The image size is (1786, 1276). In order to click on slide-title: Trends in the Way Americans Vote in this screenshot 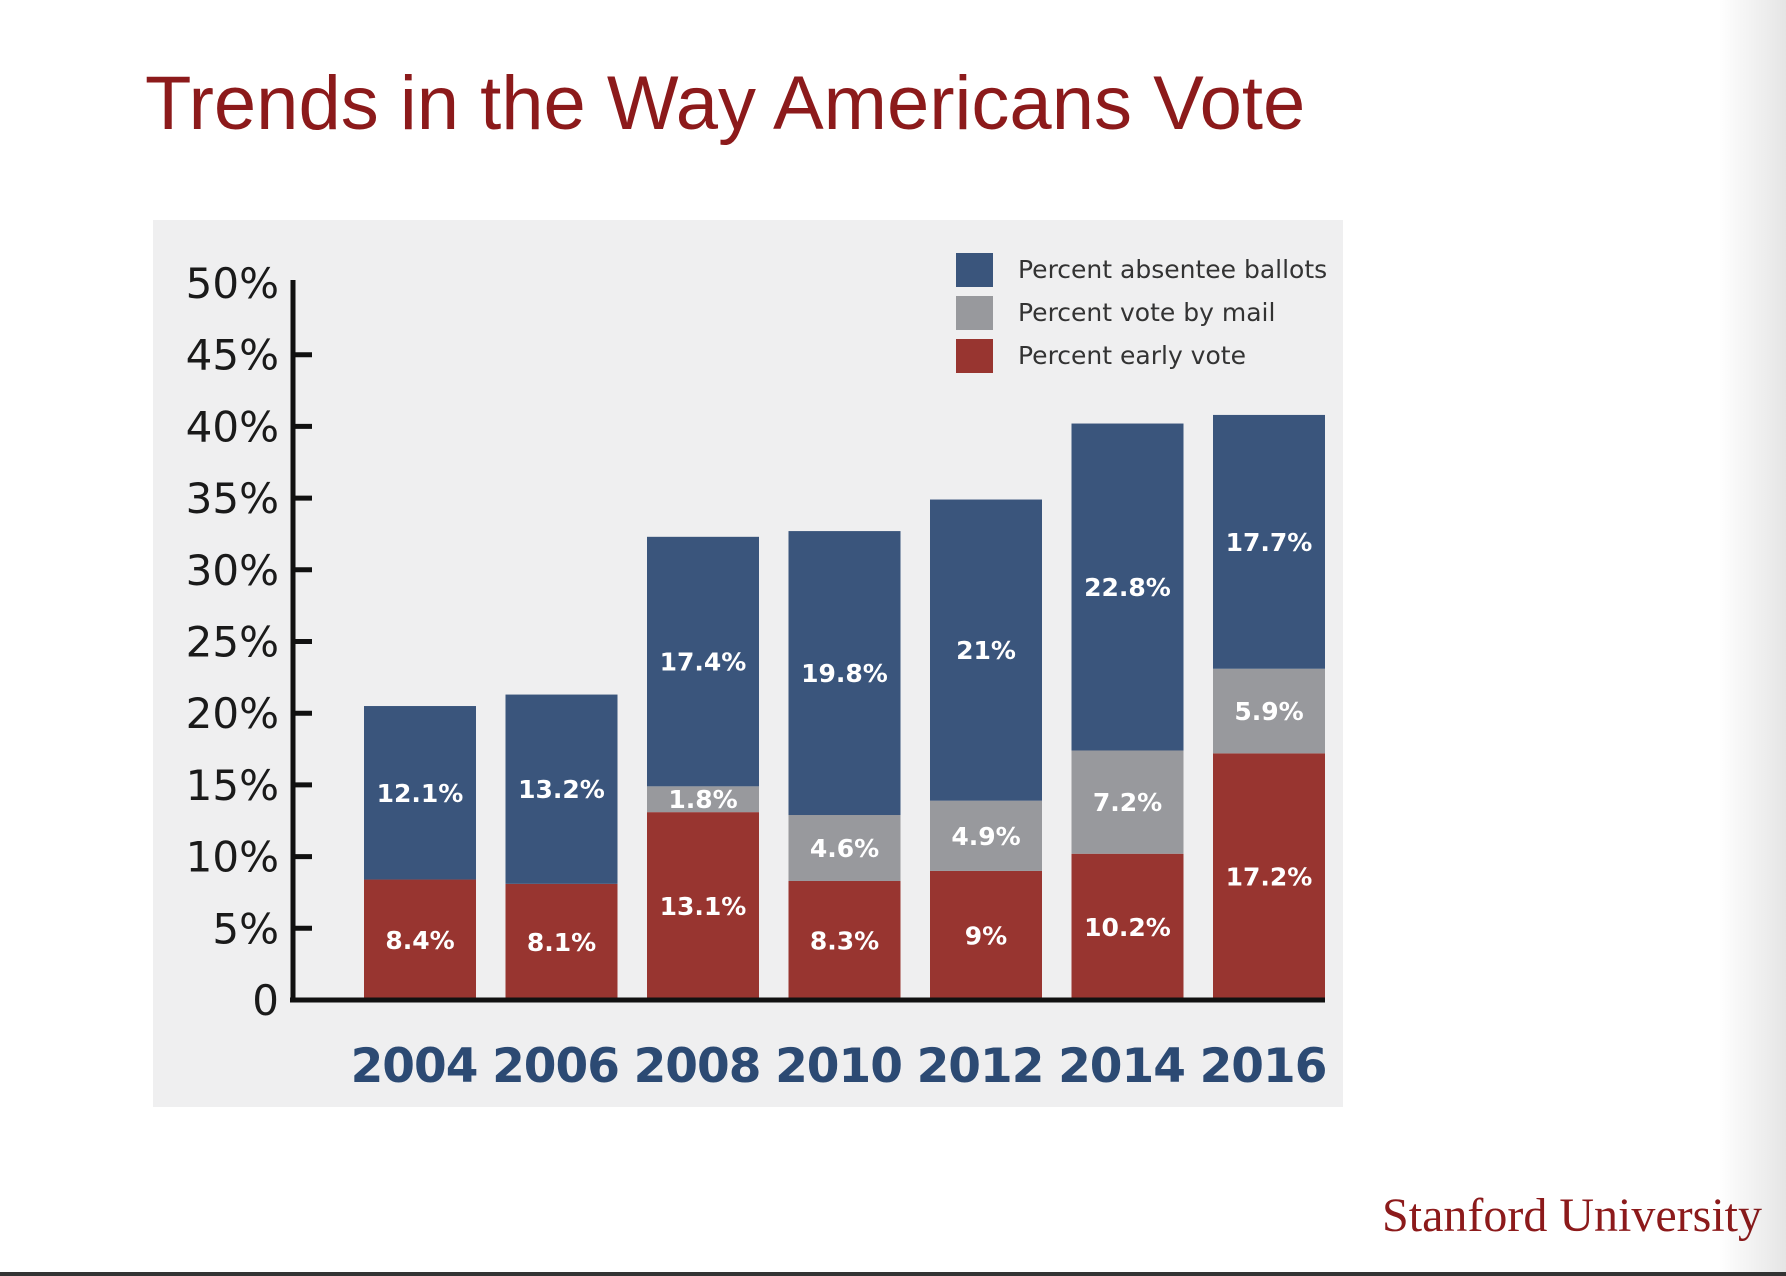, I will do `click(725, 103)`.